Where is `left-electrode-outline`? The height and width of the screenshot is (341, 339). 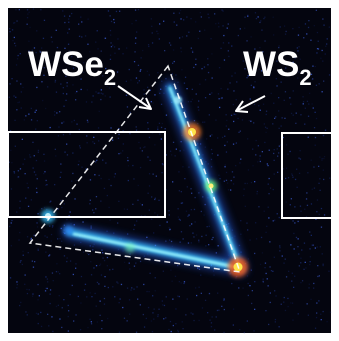
left-electrode-outline is located at coordinates (86, 174).